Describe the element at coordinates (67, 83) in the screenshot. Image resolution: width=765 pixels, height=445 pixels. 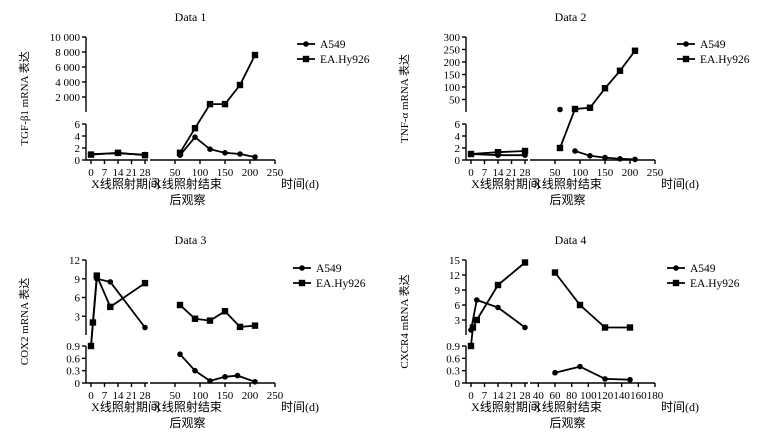
I see `y-tick-label: 4 000` at that location.